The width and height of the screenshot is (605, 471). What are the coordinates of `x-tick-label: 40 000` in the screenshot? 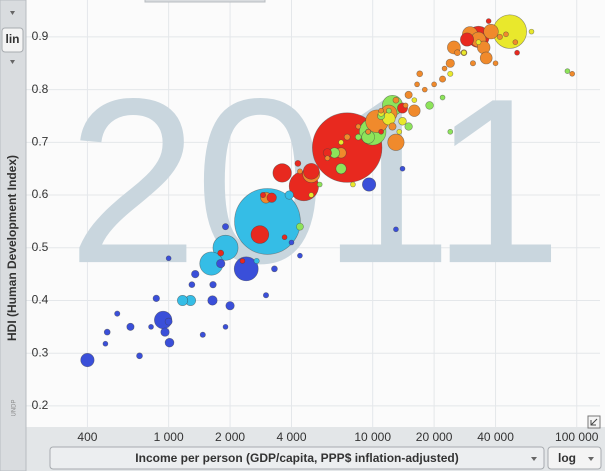 It's located at (495, 437).